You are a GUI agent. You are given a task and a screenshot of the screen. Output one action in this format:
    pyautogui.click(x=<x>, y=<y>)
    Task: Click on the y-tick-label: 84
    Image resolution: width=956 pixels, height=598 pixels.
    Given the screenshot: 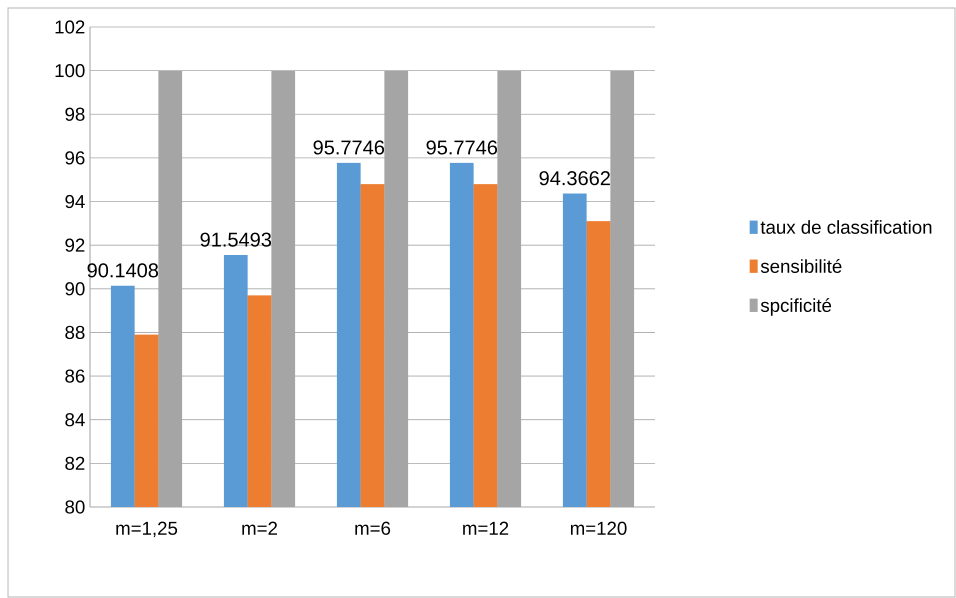 What is the action you would take?
    pyautogui.click(x=75, y=419)
    